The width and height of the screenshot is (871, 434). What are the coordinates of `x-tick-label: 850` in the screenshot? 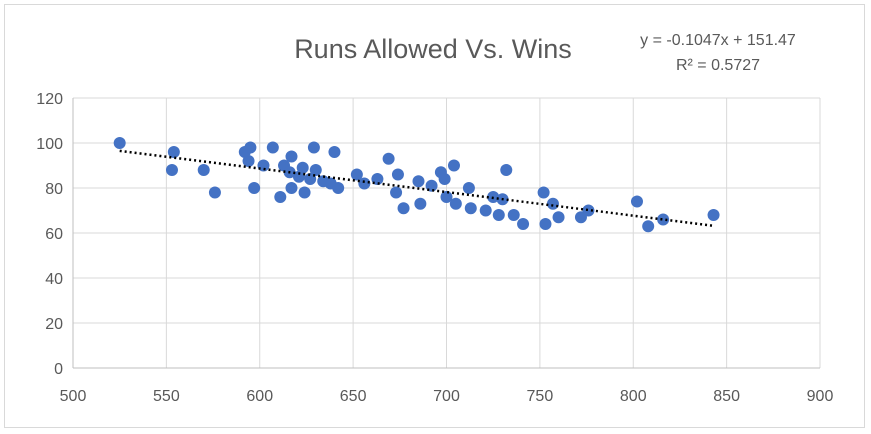 It's located at (726, 396).